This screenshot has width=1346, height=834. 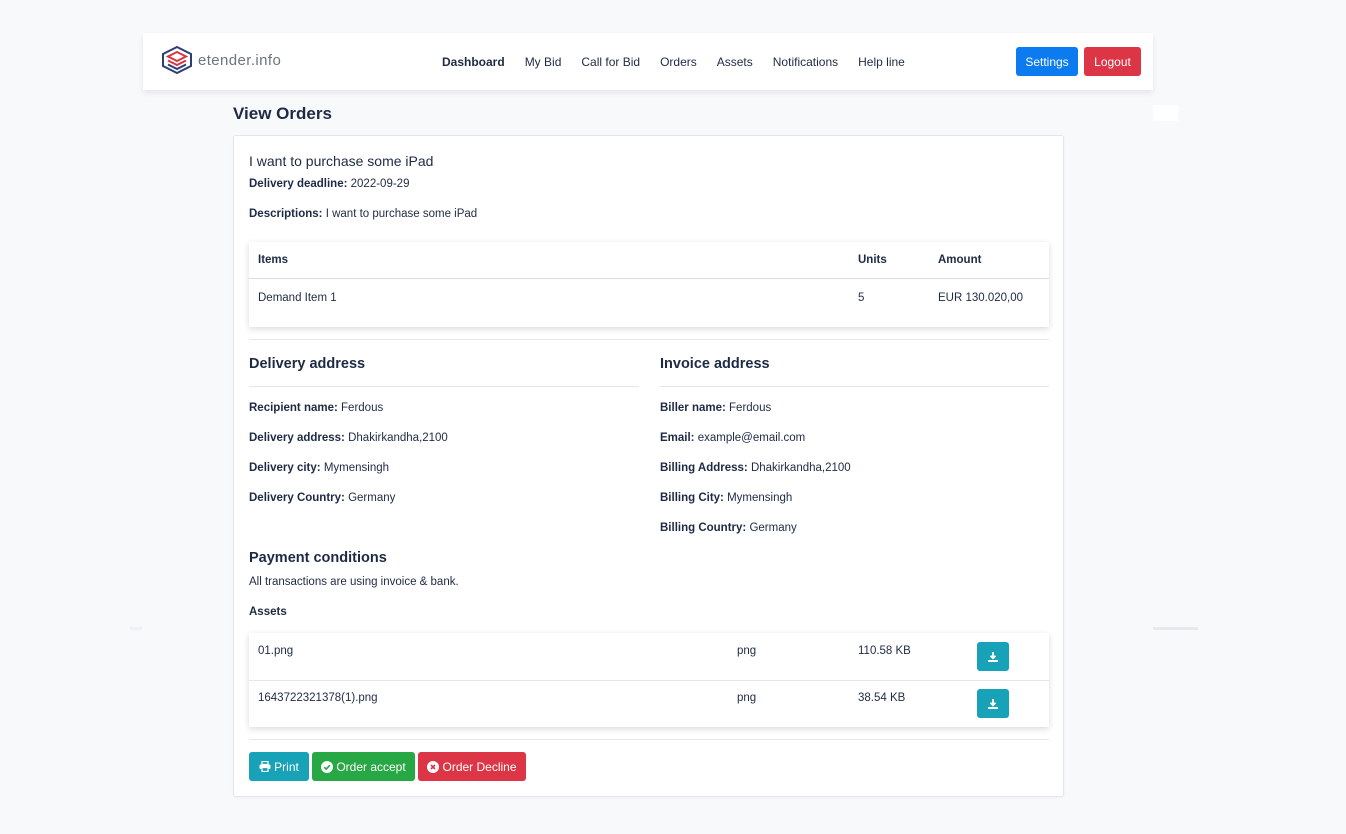 I want to click on nav-my-bid: My Bid, so click(x=543, y=62).